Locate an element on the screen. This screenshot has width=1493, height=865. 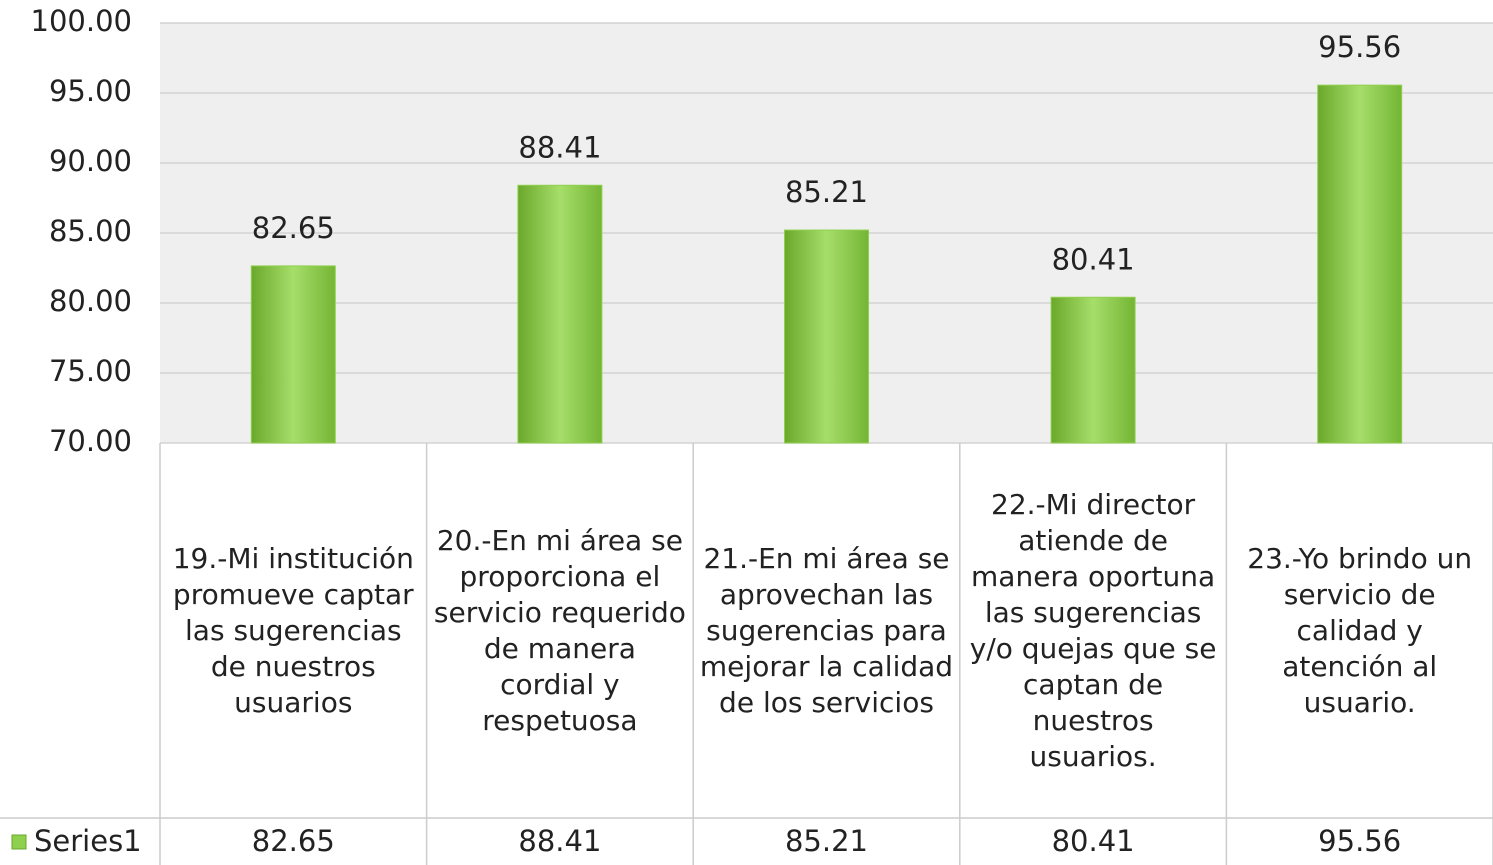
data-label: 85.21 is located at coordinates (826, 192).